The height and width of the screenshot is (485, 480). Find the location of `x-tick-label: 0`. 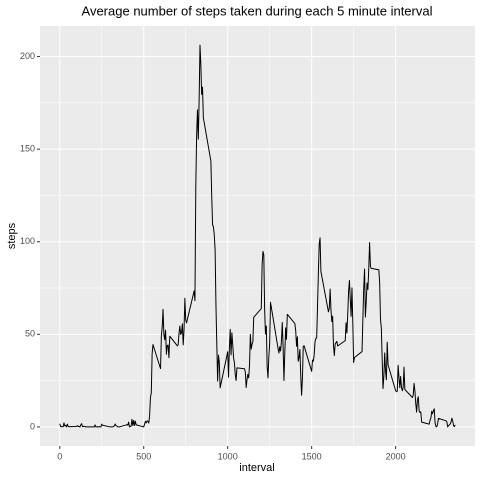

x-tick-label: 0 is located at coordinates (59, 456).